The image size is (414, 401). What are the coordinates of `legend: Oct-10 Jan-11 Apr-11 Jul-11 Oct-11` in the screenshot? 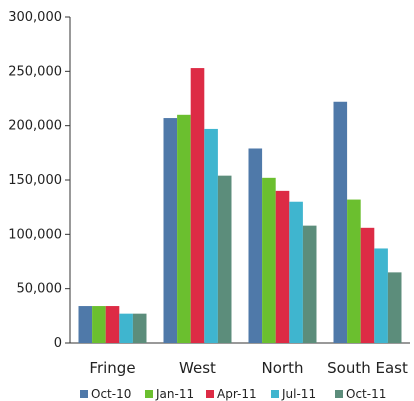 It's located at (233, 394).